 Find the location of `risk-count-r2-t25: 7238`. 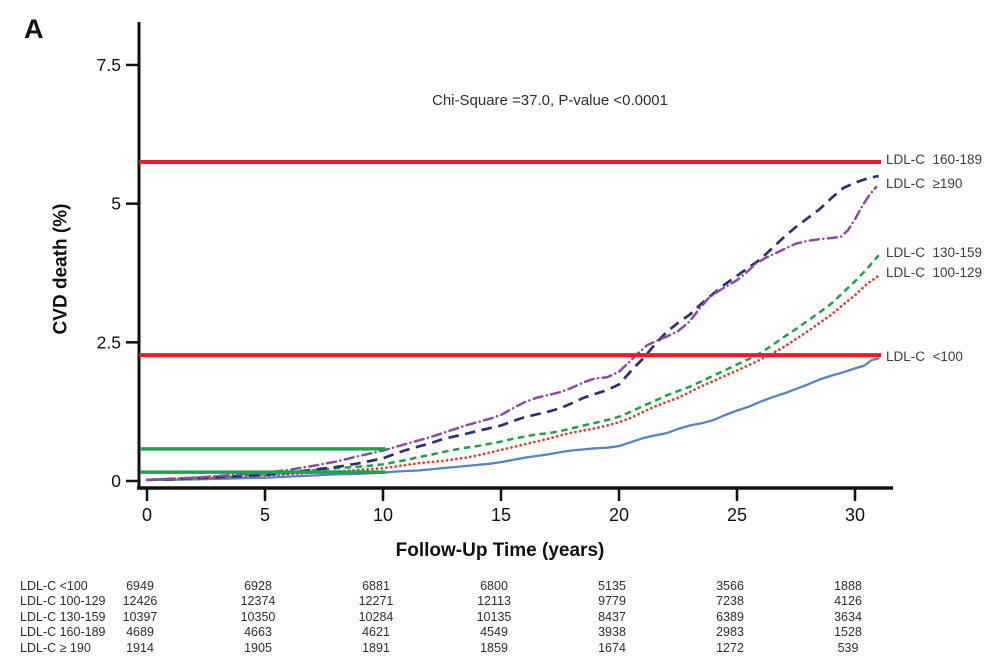

risk-count-r2-t25: 7238 is located at coordinates (730, 601).